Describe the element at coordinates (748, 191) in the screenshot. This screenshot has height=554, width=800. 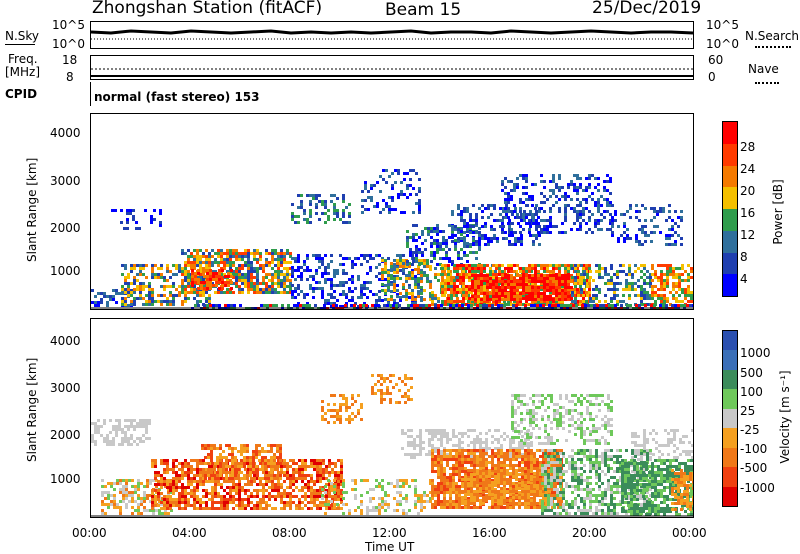
I see `power-cb-tick-20: 20` at that location.